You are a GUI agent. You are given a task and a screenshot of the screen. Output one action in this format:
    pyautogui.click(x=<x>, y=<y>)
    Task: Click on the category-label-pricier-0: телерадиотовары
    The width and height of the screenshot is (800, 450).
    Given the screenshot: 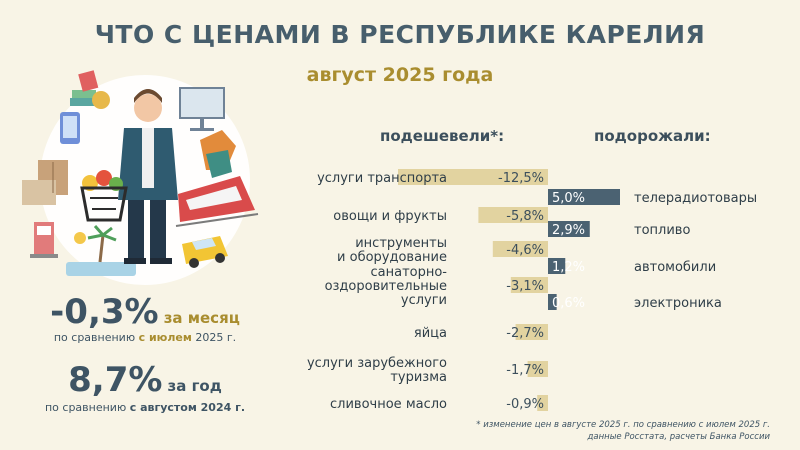 What is the action you would take?
    pyautogui.click(x=695, y=198)
    